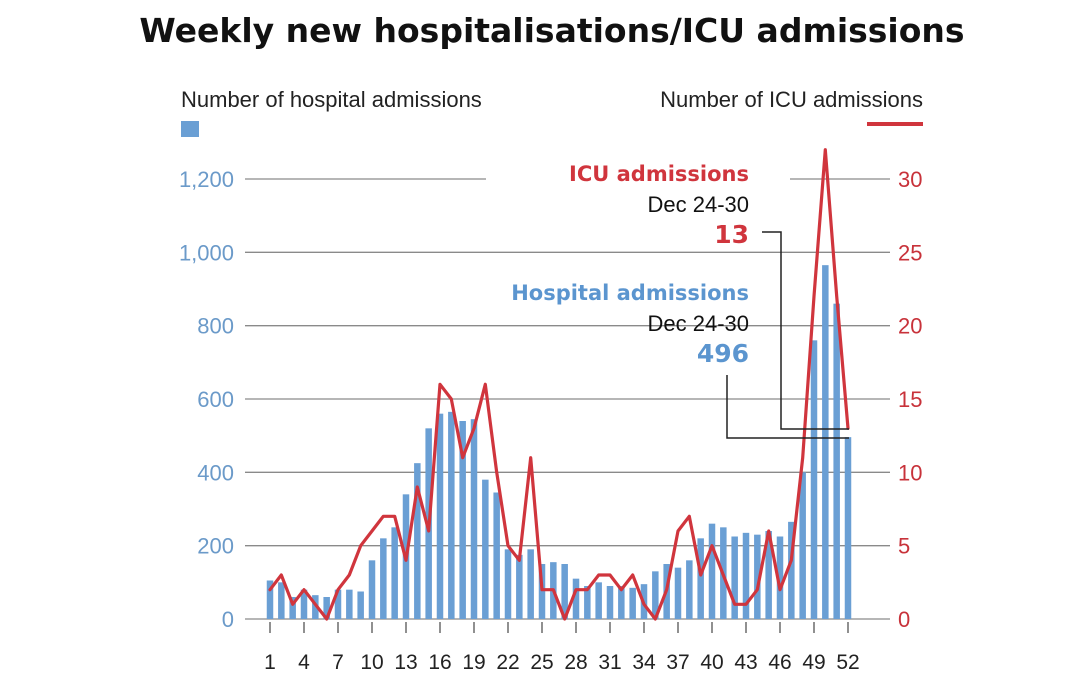 This screenshot has height=686, width=1080. I want to click on x-tick-label: 4, so click(304, 662).